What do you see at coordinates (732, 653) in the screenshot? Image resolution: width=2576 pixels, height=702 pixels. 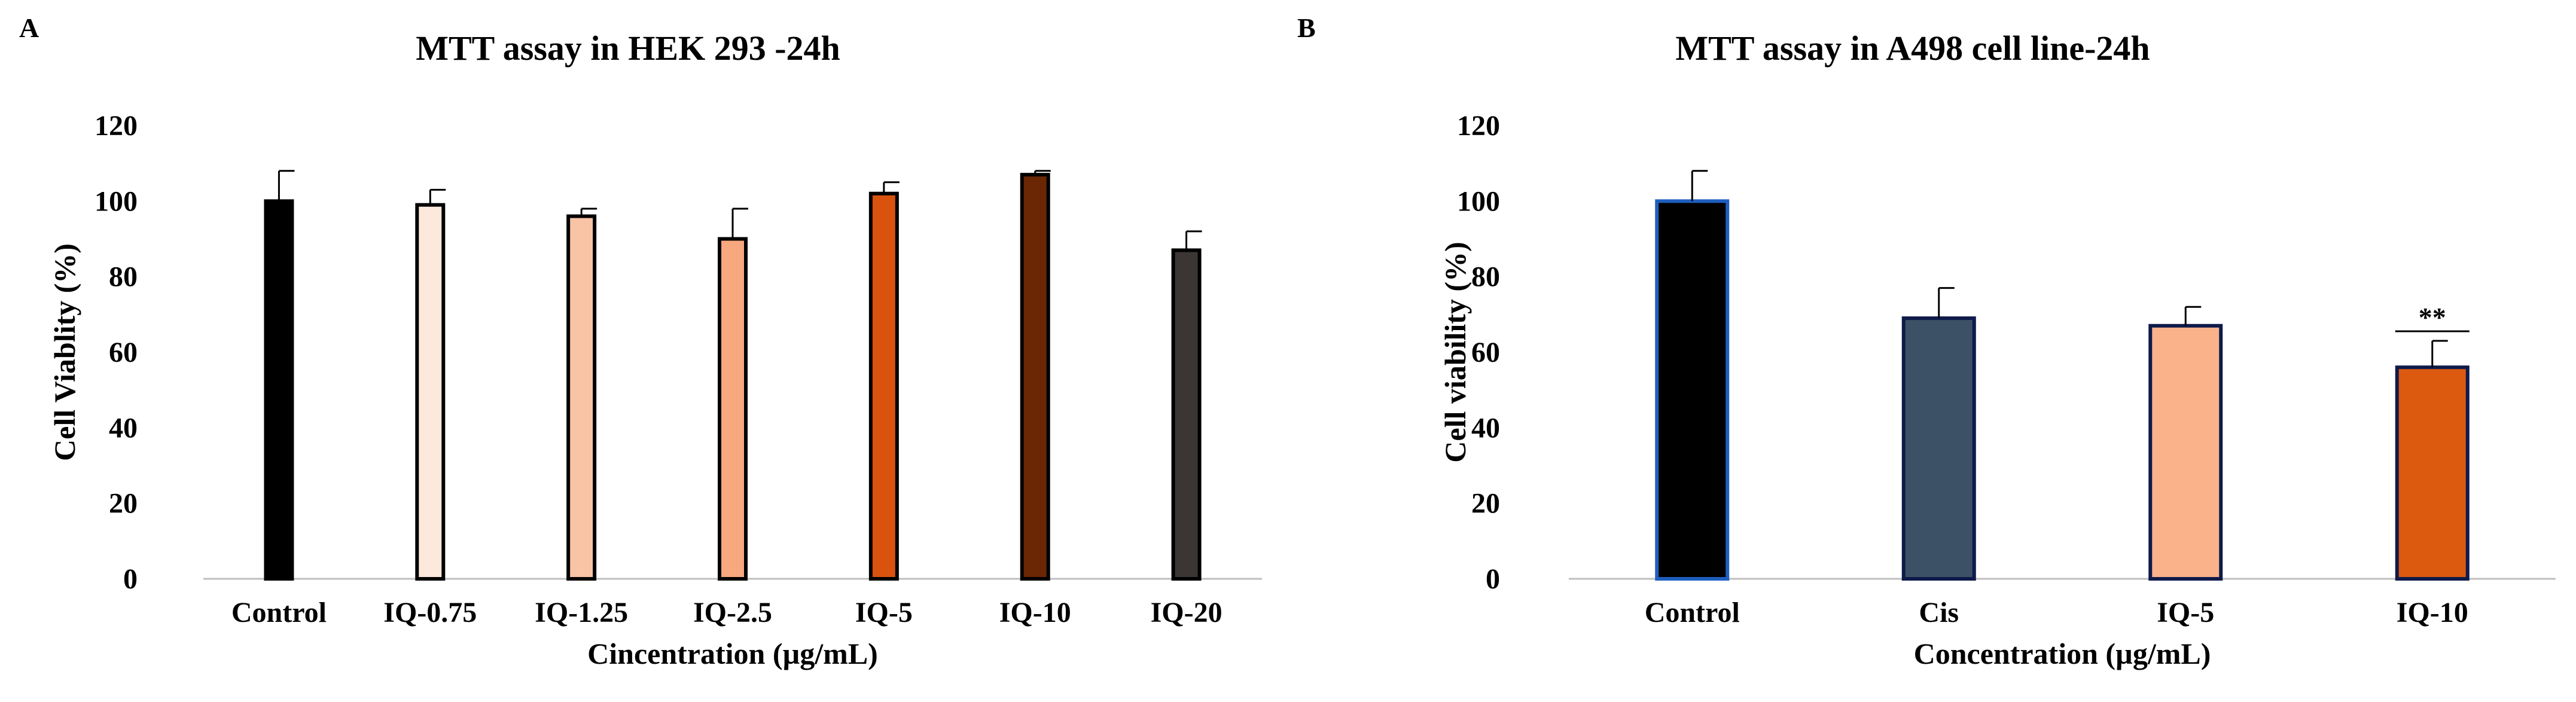 I see `x-axis-label: Cincentration (µg/mL)` at bounding box center [732, 653].